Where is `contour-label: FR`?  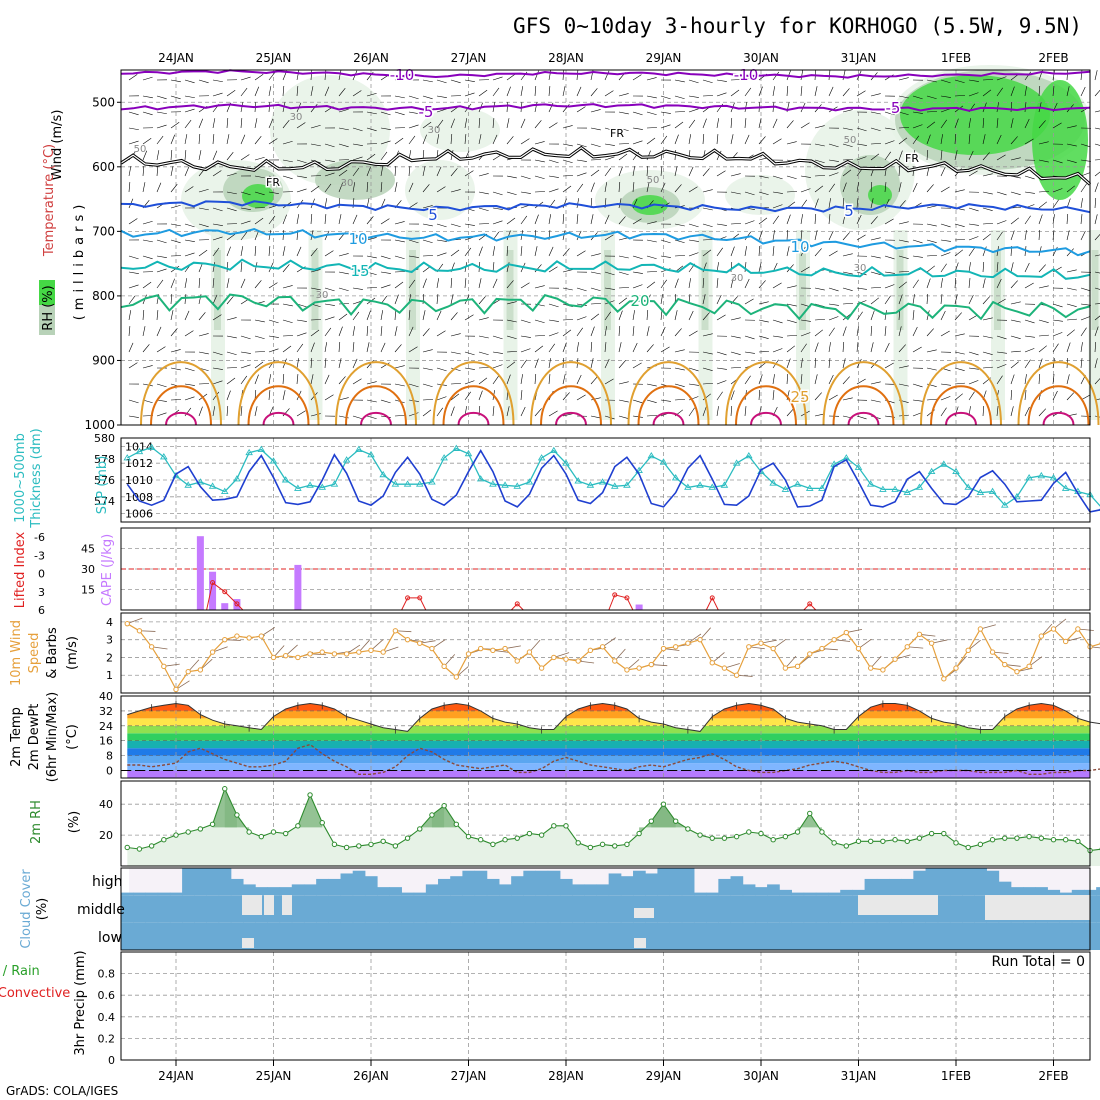 contour-label: FR is located at coordinates (617, 133).